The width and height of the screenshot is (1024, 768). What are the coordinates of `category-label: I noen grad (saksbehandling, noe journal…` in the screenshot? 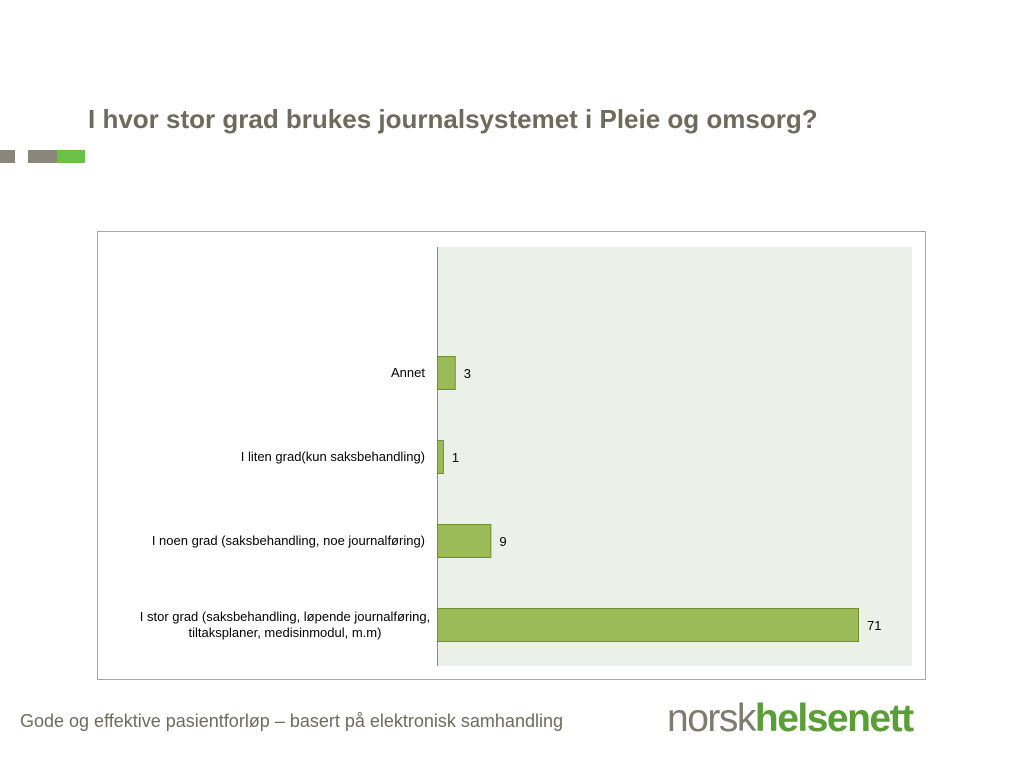 It's located at (288, 540).